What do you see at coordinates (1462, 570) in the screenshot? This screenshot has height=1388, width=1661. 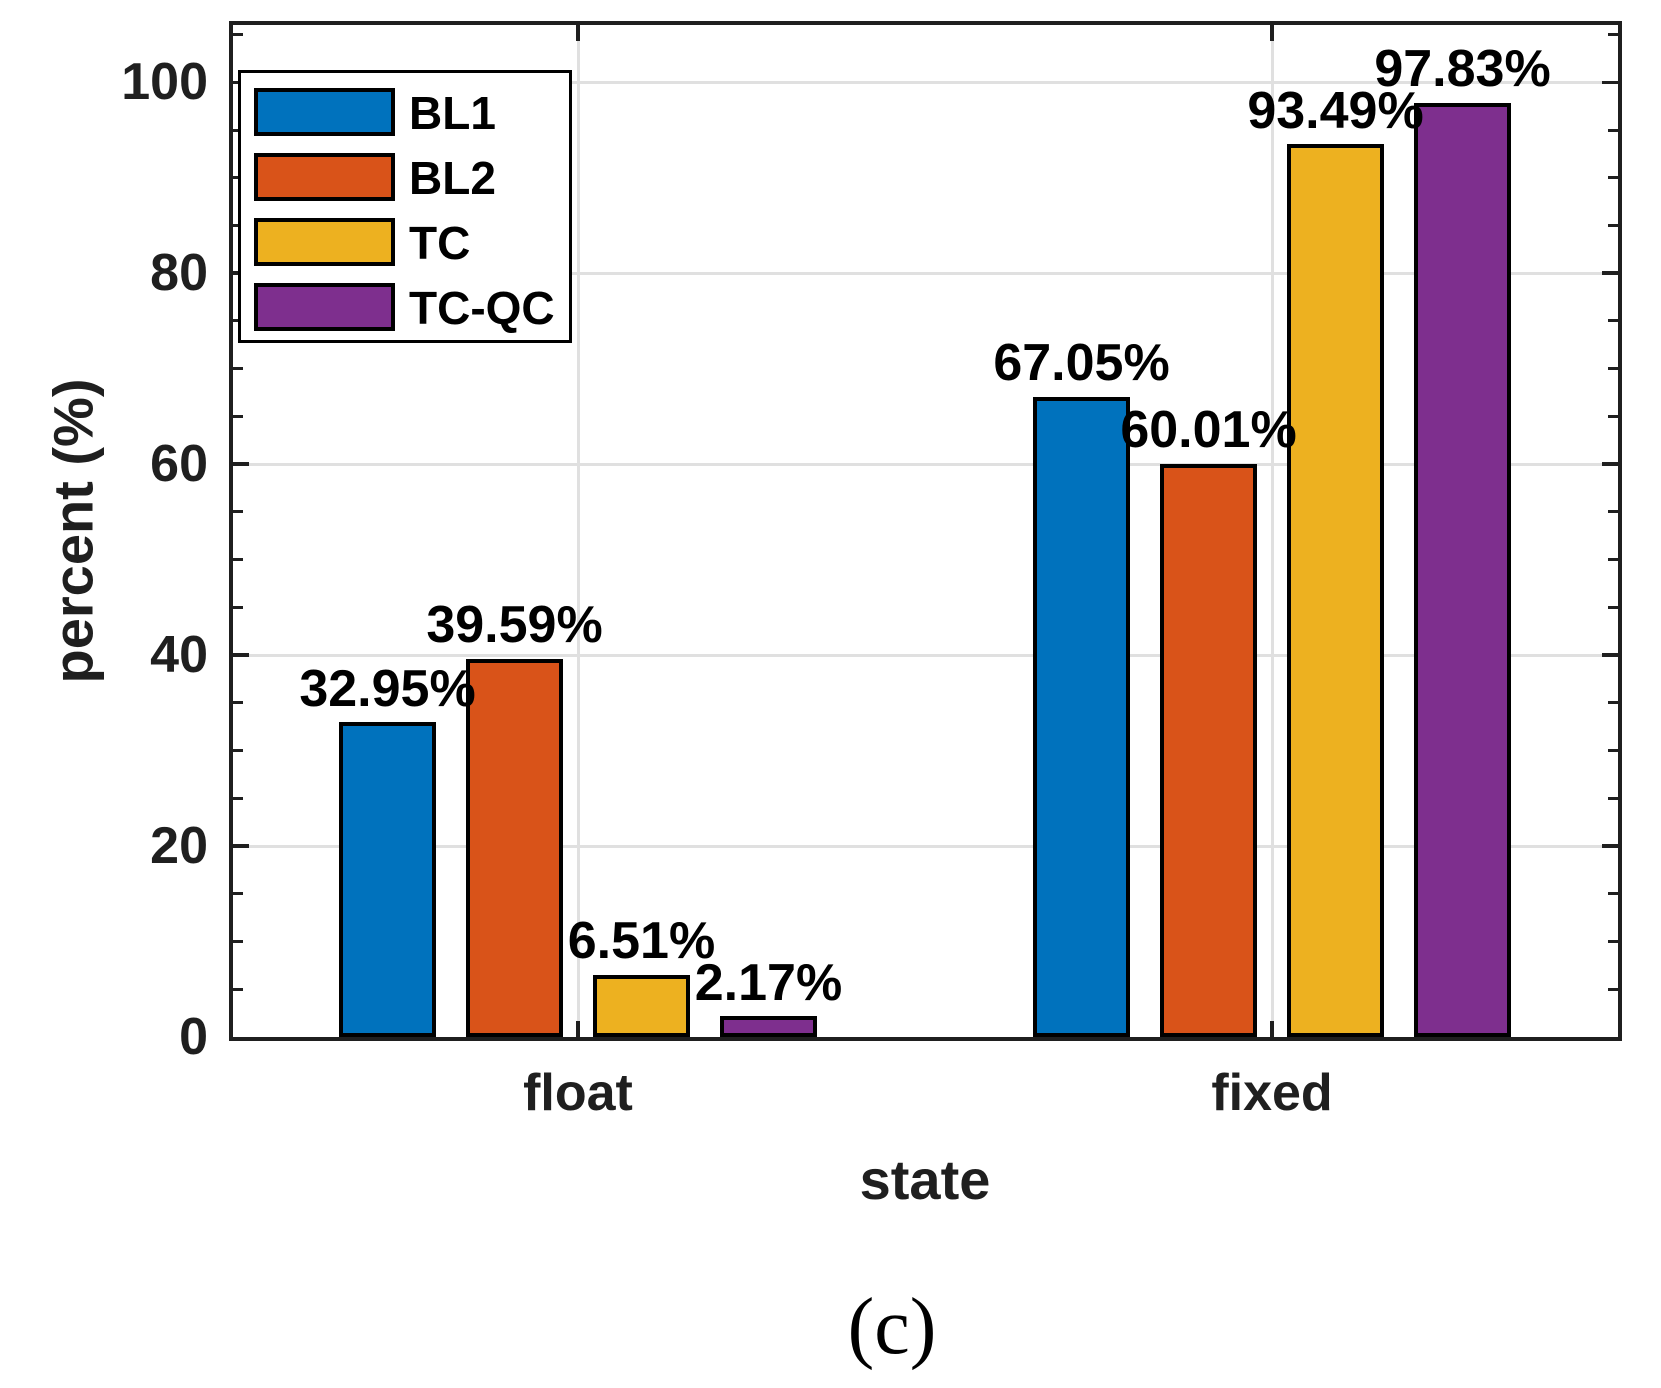 I see `bar-TC-QC-fixed` at bounding box center [1462, 570].